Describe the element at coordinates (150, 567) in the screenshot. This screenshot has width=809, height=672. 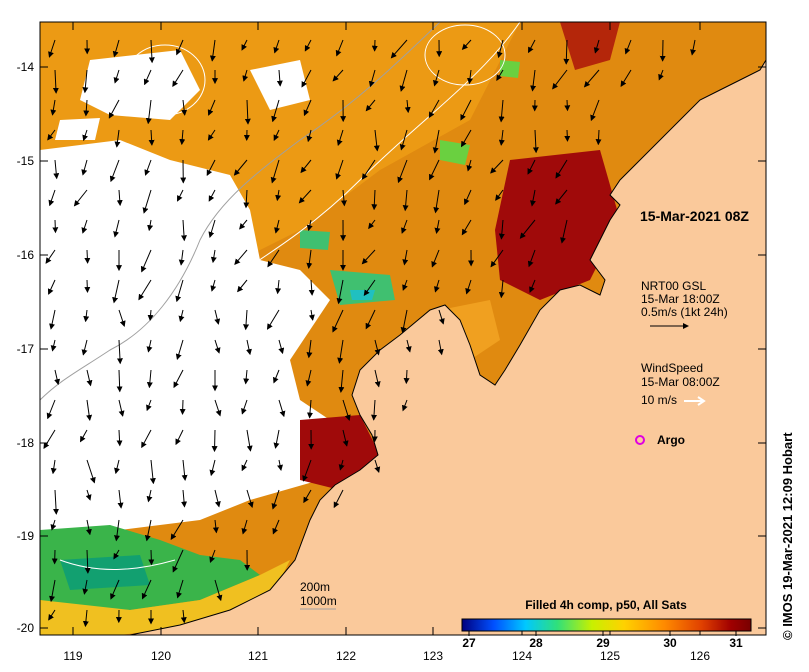
I see `cool-sst-region` at that location.